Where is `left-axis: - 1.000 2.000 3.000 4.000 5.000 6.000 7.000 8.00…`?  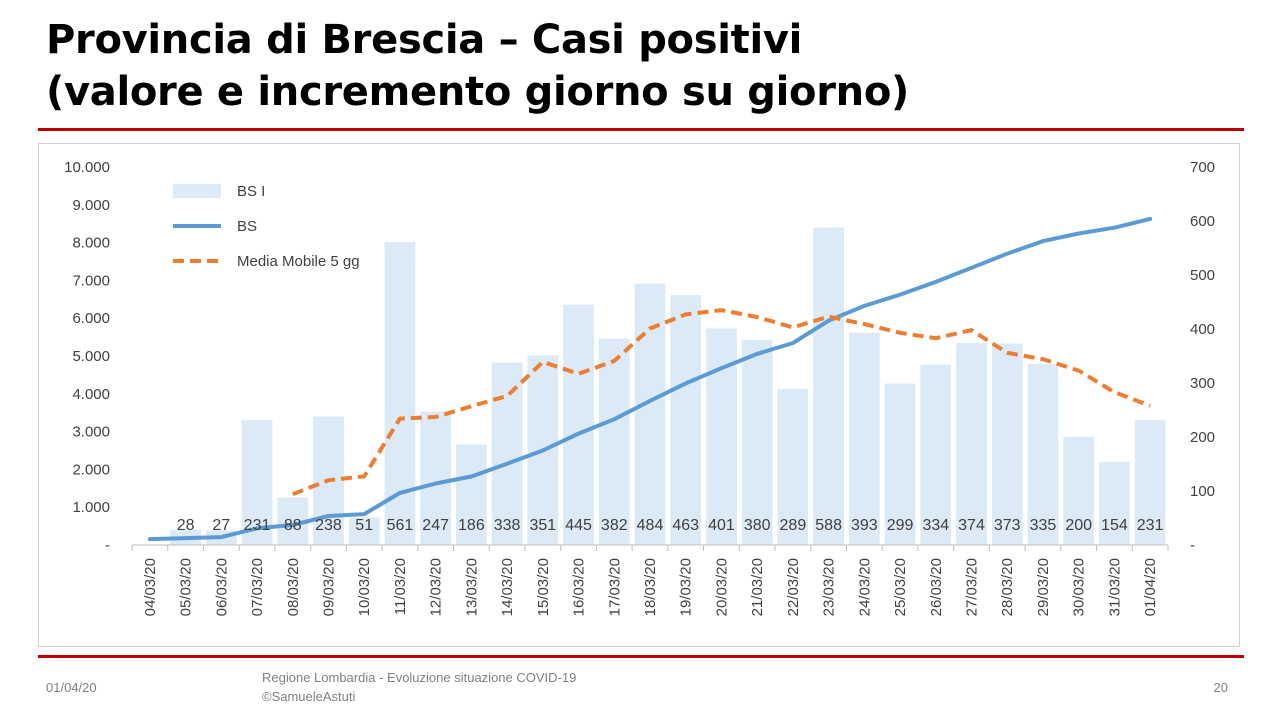 left-axis: - 1.000 2.000 3.000 4.000 5.000 6.000 7.000 8.00… is located at coordinates (87, 356).